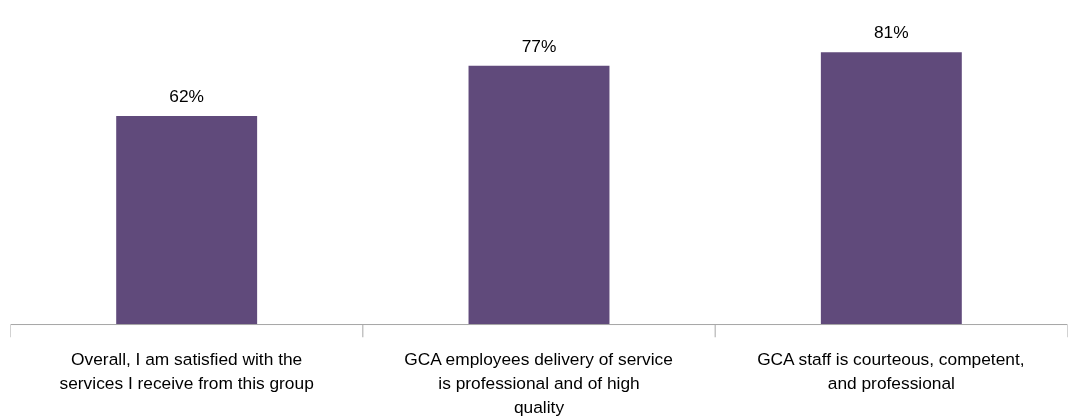  Describe the element at coordinates (539, 45) in the screenshot. I see `data-label: 77%` at that location.